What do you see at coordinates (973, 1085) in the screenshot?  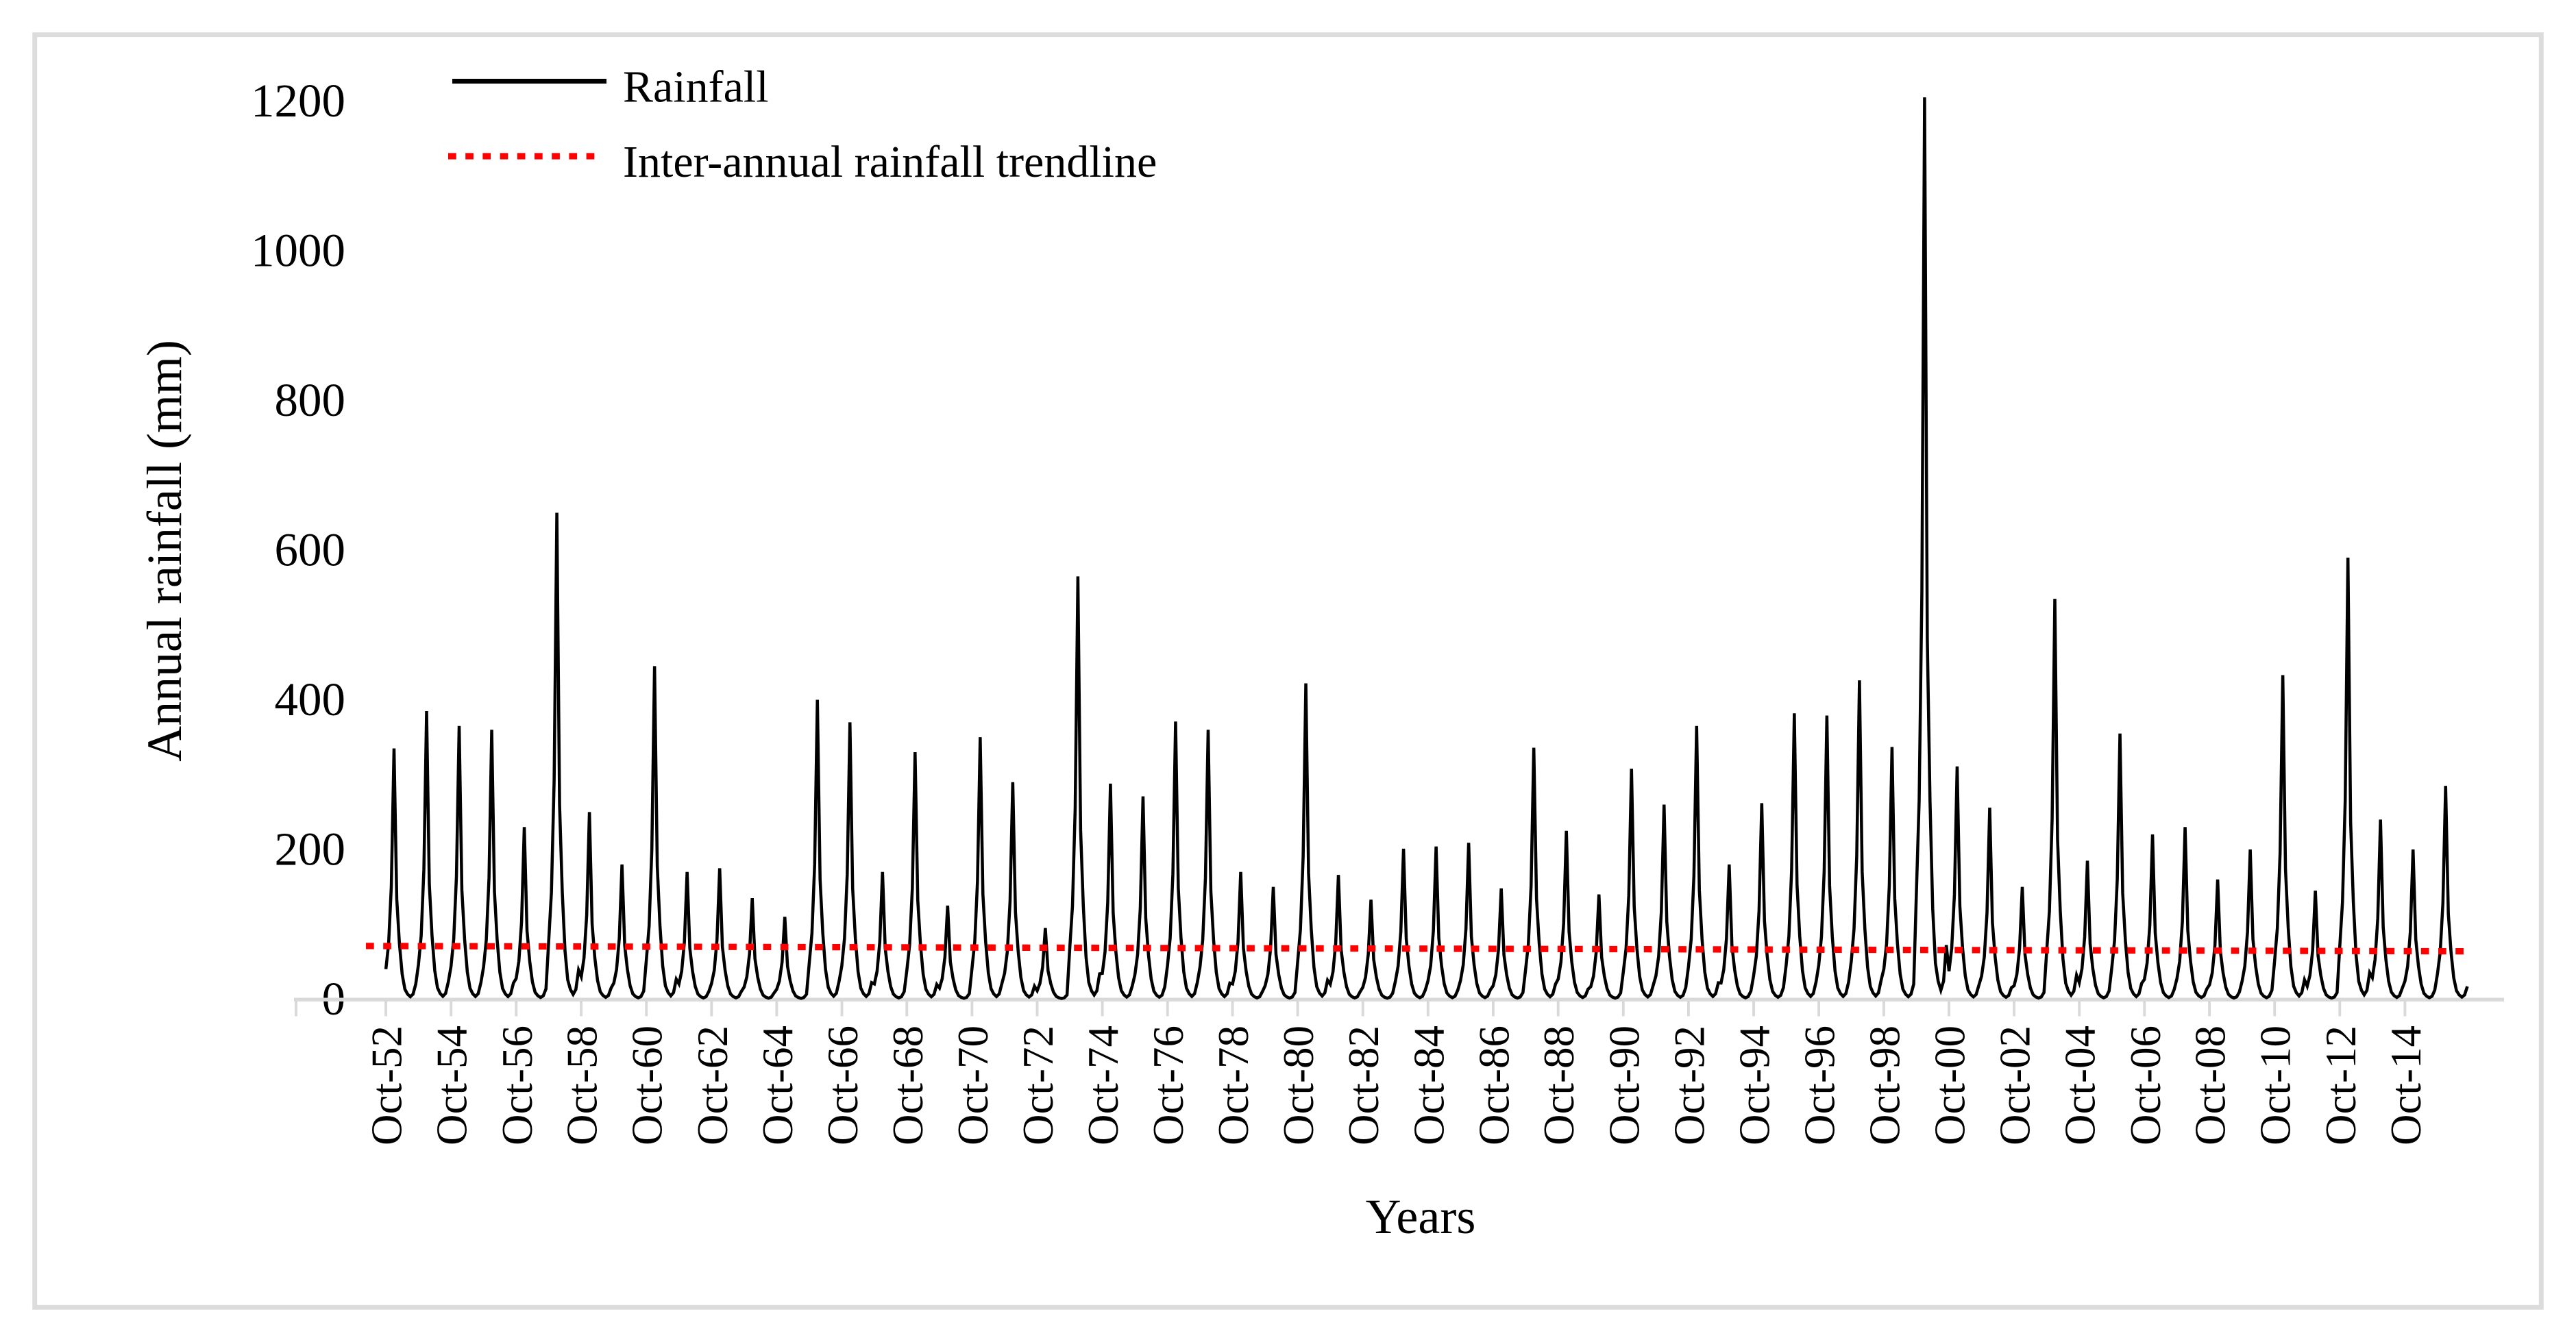 I see `x-tick-label: Oct-70` at bounding box center [973, 1085].